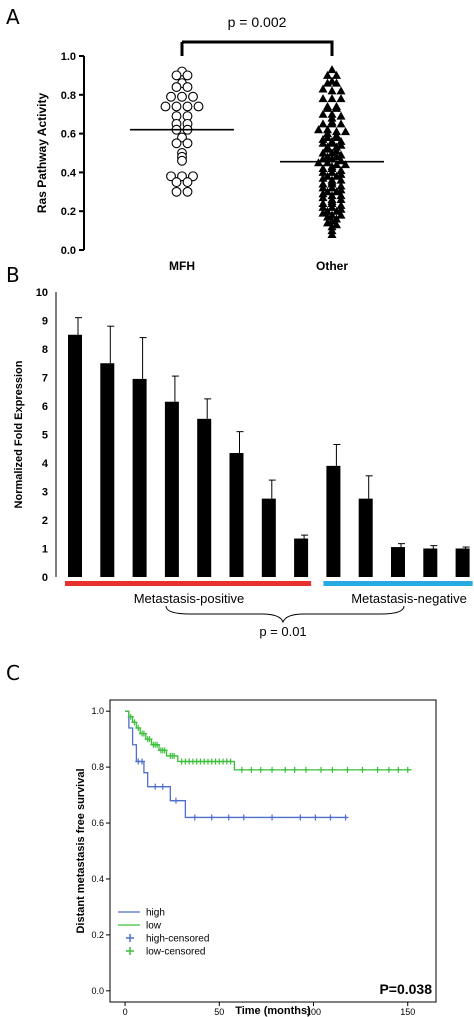 The width and height of the screenshot is (474, 1017). Describe the element at coordinates (97, 767) in the screenshot. I see `panel-c-y-tick-label: 0.8` at that location.